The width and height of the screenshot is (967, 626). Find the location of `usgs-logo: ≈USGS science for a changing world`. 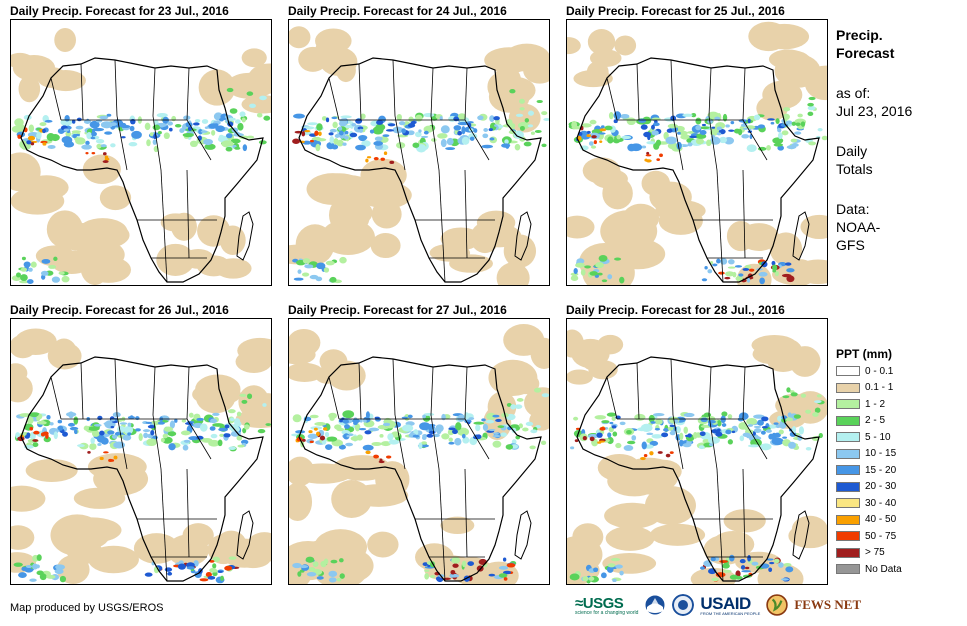

usgs-logo: ≈USGS science for a changing world is located at coordinates (606, 605).